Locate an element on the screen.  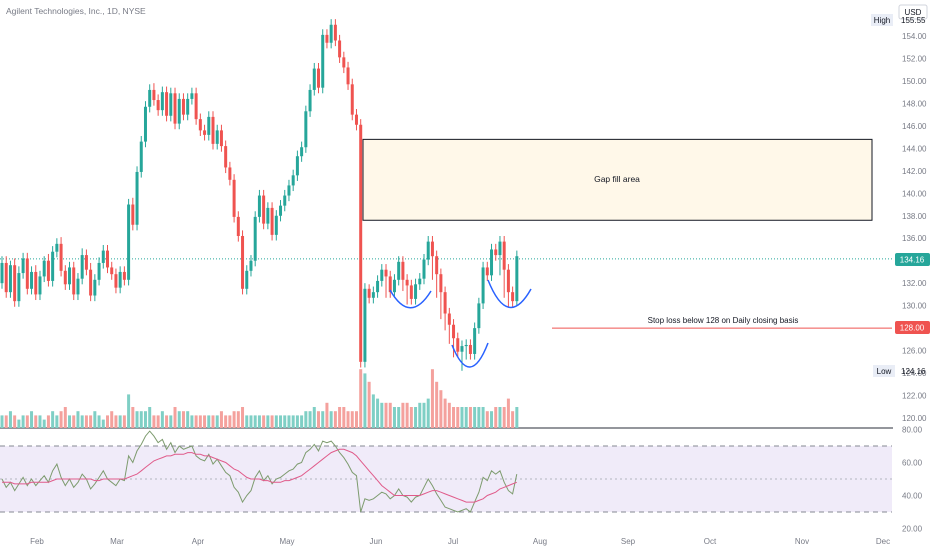
gap-fill-area is located at coordinates (617, 179).